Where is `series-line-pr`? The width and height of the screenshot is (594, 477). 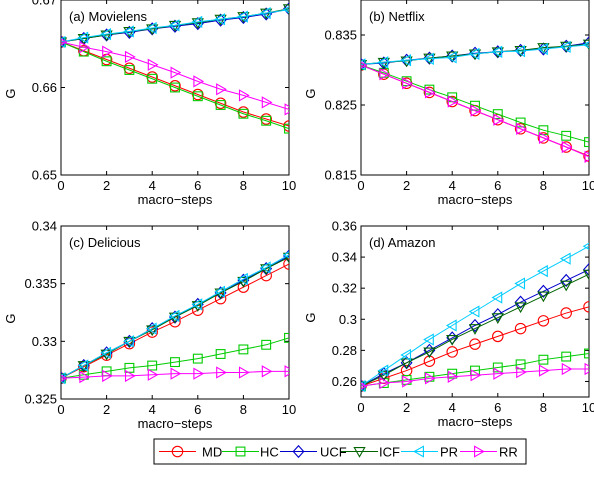 series-line-pr is located at coordinates (175, 26).